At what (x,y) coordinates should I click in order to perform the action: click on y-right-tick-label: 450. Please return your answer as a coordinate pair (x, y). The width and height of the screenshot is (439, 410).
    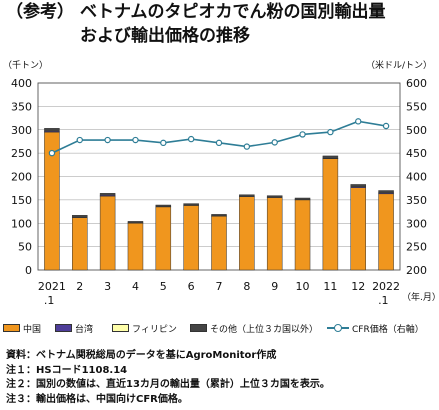
    Looking at the image, I should click on (416, 153).